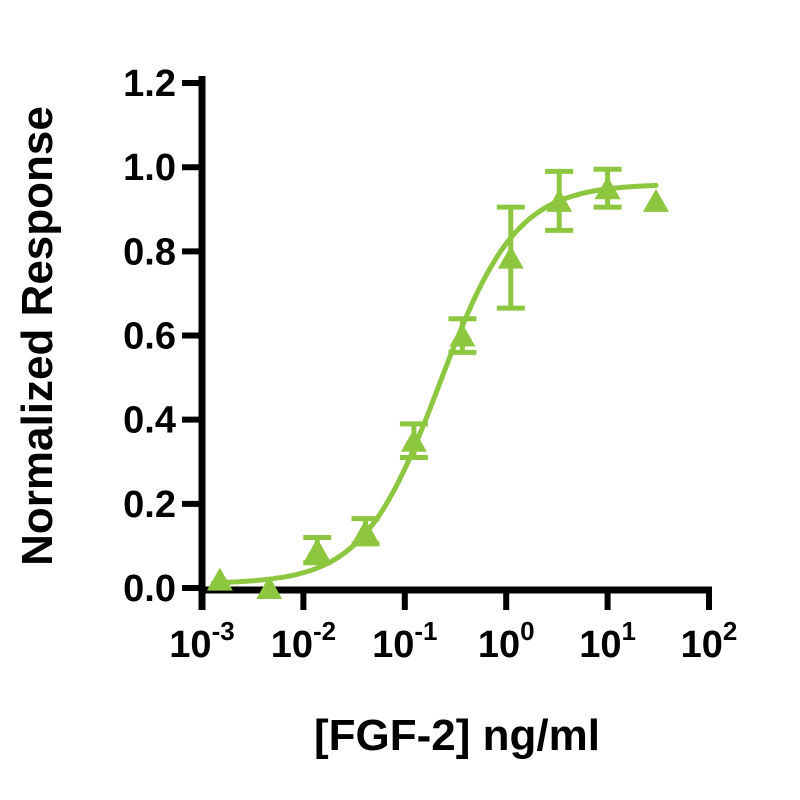 Image resolution: width=800 pixels, height=800 pixels. What do you see at coordinates (149, 589) in the screenshot?
I see `y-tick-label: 0.0` at bounding box center [149, 589].